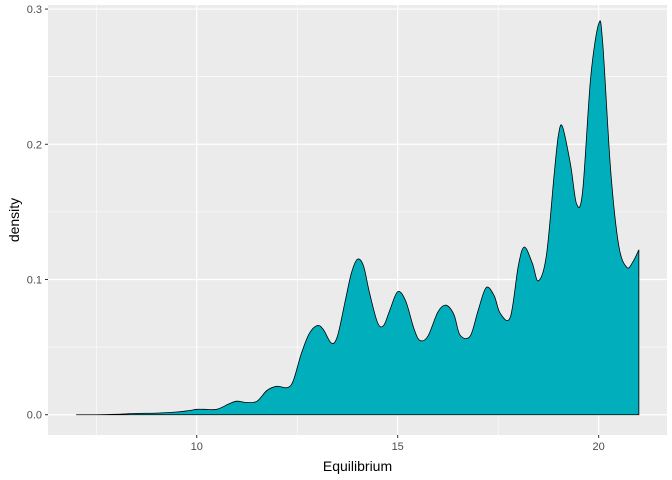  Describe the element at coordinates (34, 145) in the screenshot. I see `y-tick-label: 0.2` at that location.